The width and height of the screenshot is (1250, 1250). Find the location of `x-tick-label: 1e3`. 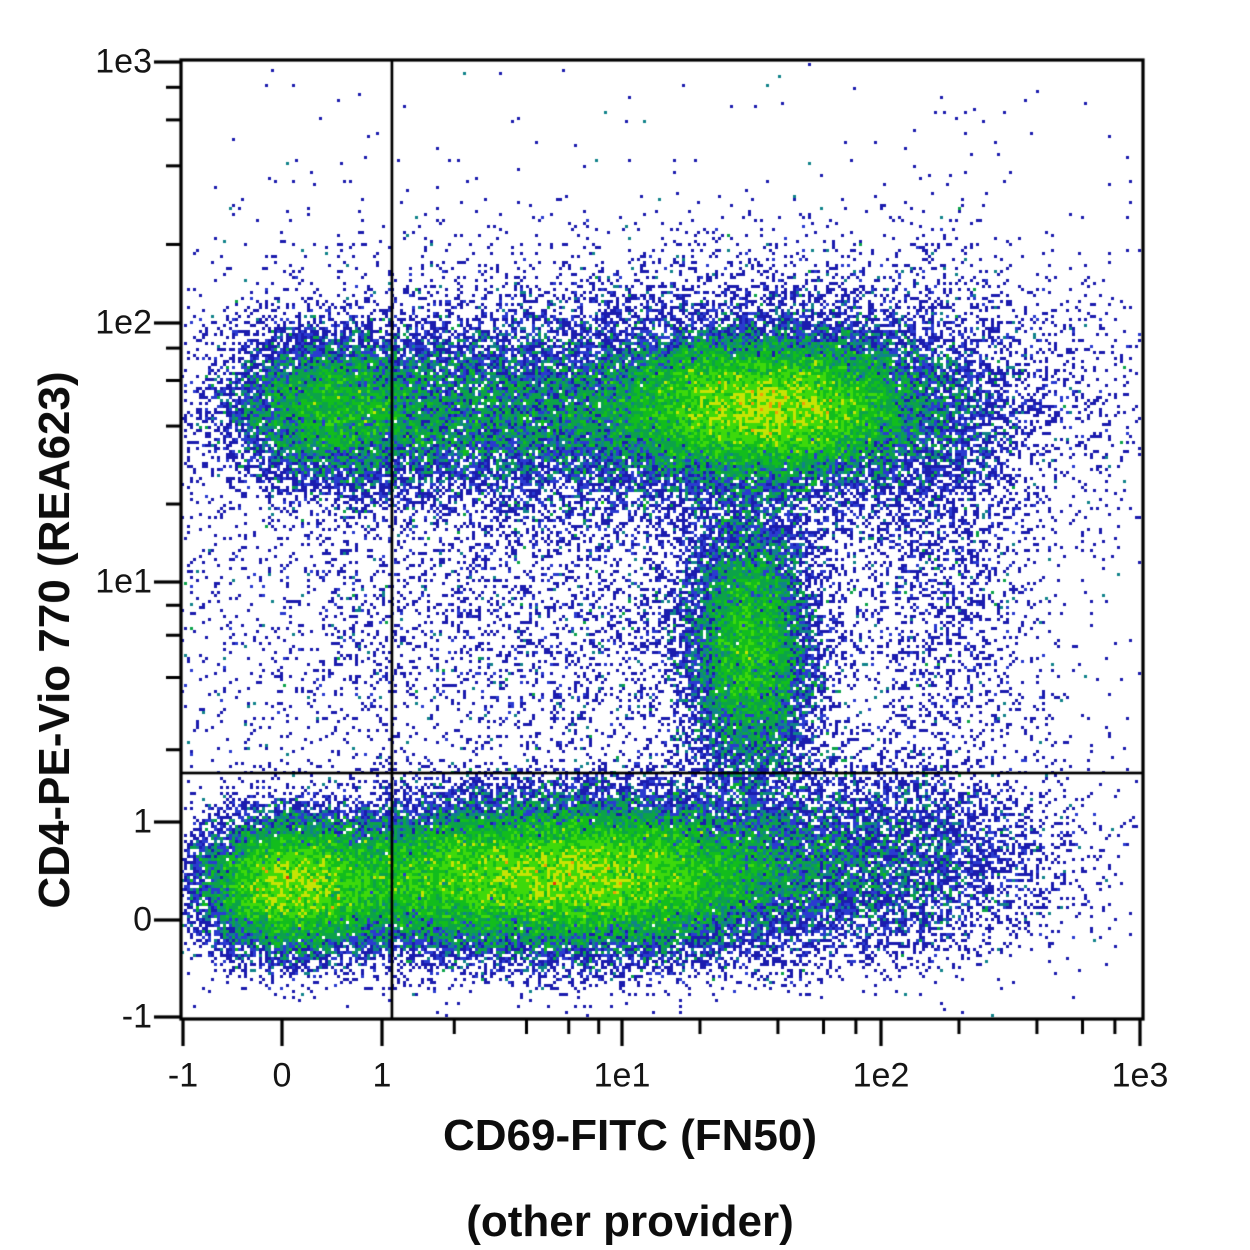

x-tick-label: 1e3 is located at coordinates (1140, 1075).